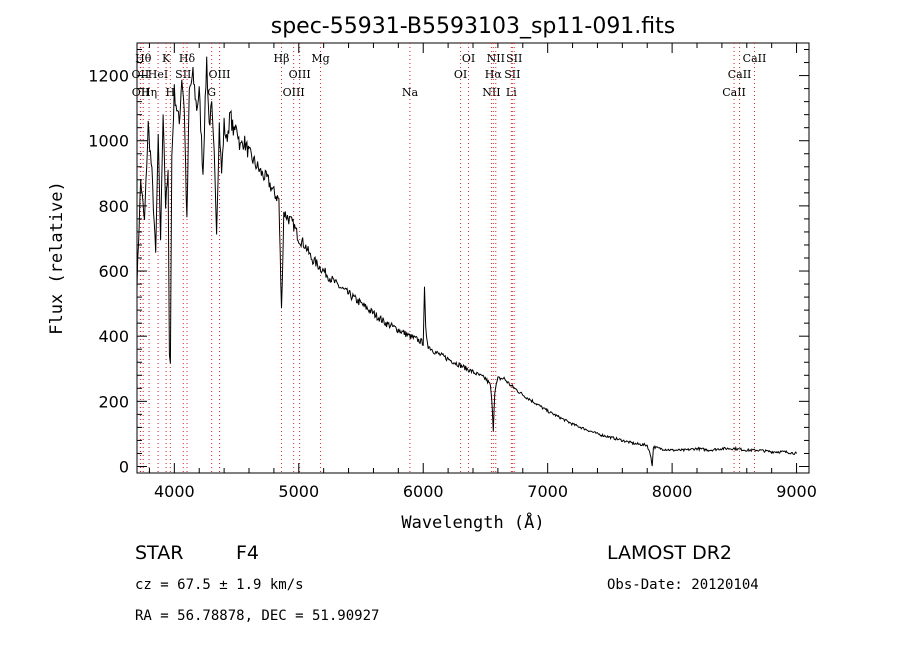 This screenshot has width=900, height=650. What do you see at coordinates (796, 491) in the screenshot?
I see `x-tick-label-5: 9000` at bounding box center [796, 491].